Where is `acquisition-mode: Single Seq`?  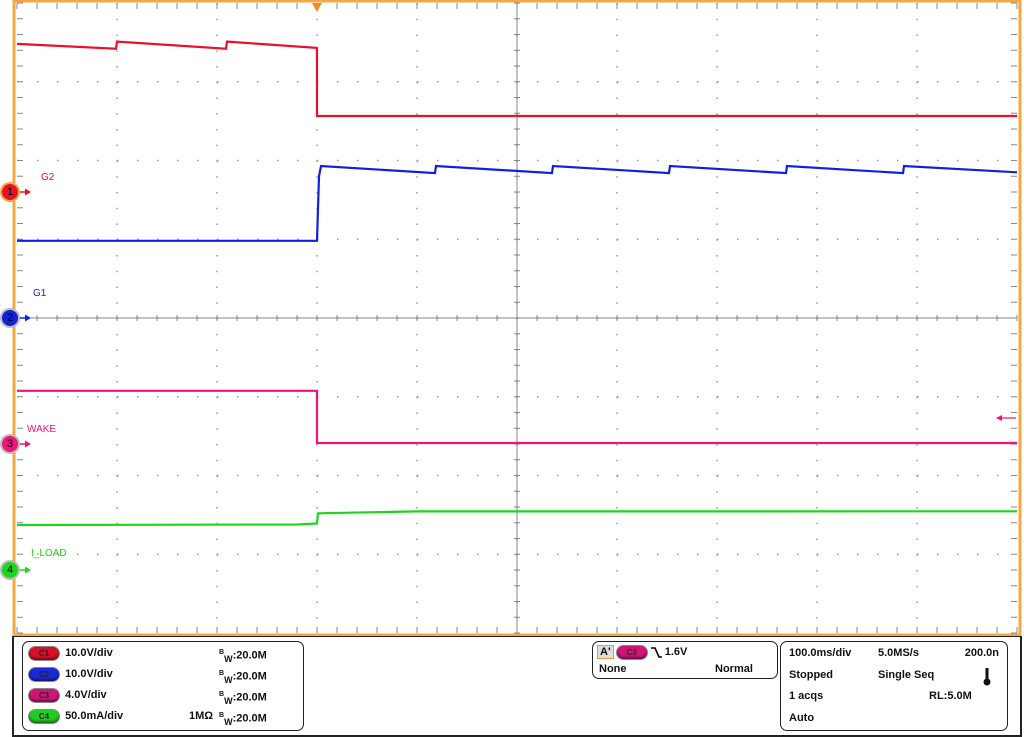
acquisition-mode: Single Seq is located at coordinates (906, 675).